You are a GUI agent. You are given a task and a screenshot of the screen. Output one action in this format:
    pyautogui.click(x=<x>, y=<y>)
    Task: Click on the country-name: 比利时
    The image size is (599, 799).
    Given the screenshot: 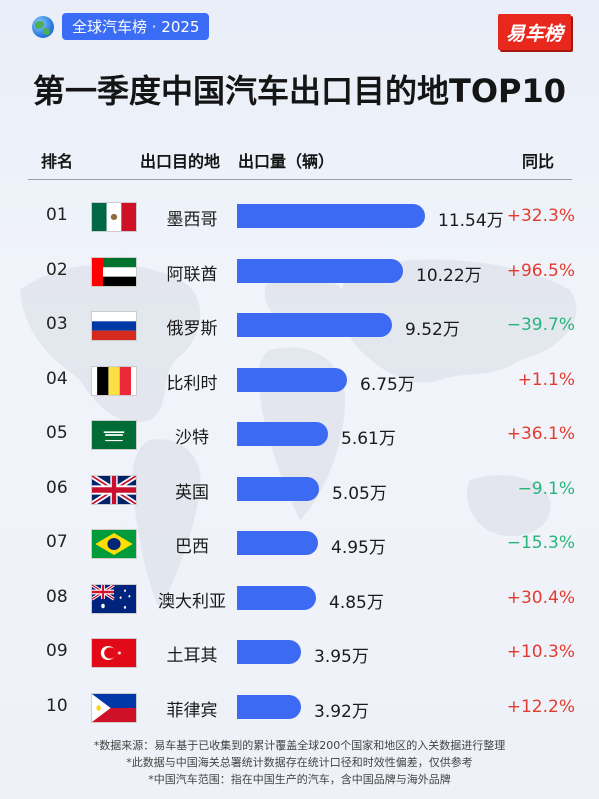 What is the action you would take?
    pyautogui.click(x=192, y=383)
    